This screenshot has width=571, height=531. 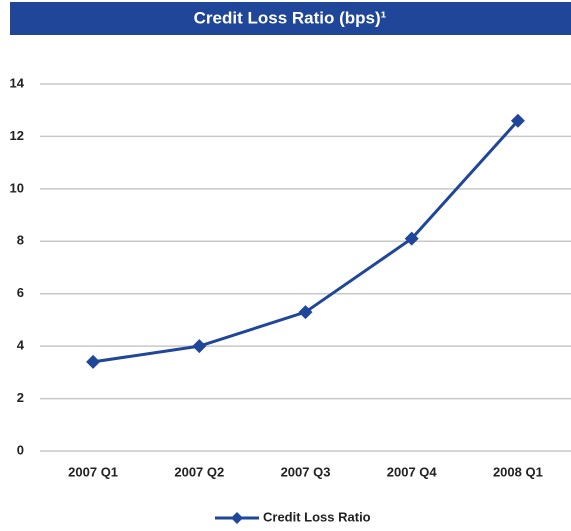 I want to click on chart-title: Credit Loss Ratio (bps)¹, so click(x=290, y=17).